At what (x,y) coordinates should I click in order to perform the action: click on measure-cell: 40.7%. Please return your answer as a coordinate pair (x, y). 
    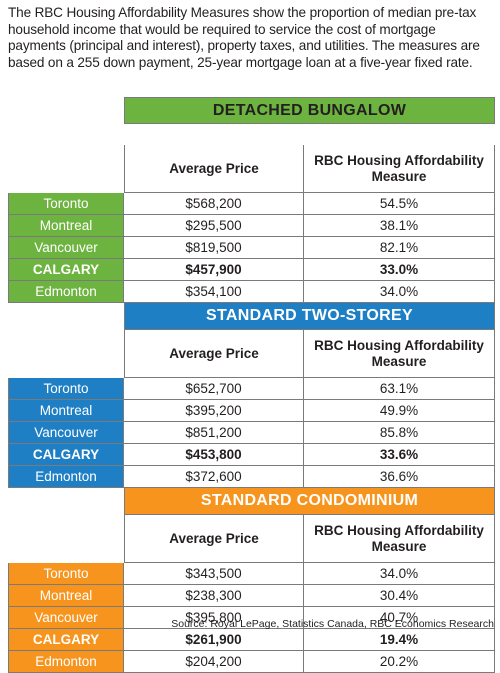
    Looking at the image, I should click on (399, 618).